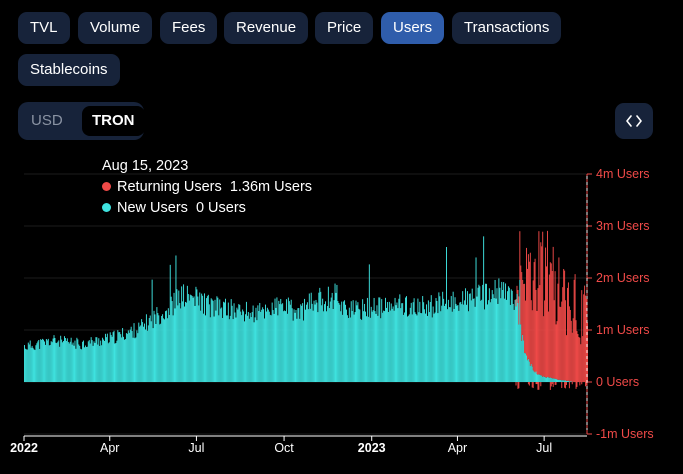 The height and width of the screenshot is (474, 683). I want to click on tab-volume: Volume, so click(115, 28).